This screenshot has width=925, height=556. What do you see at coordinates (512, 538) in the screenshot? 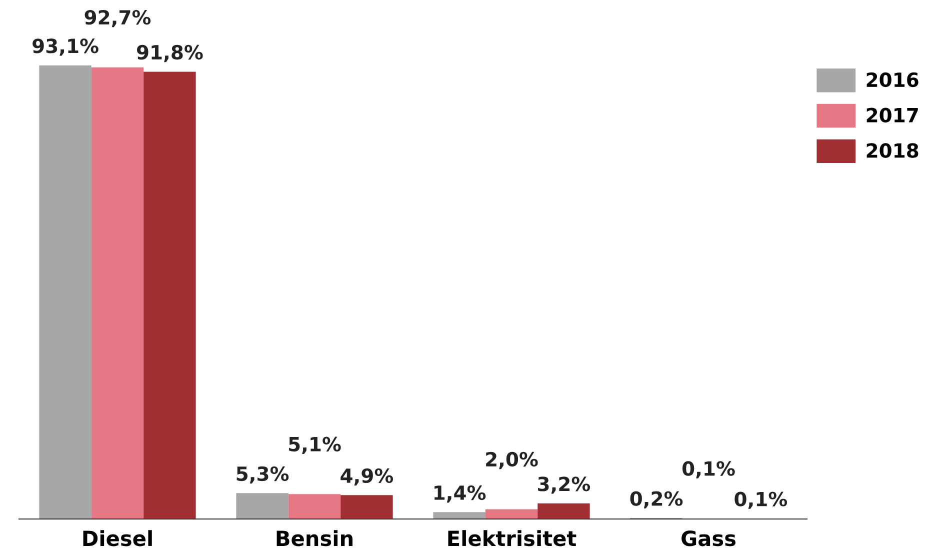
I see `x-tick-label: Elektrisitet` at bounding box center [512, 538].